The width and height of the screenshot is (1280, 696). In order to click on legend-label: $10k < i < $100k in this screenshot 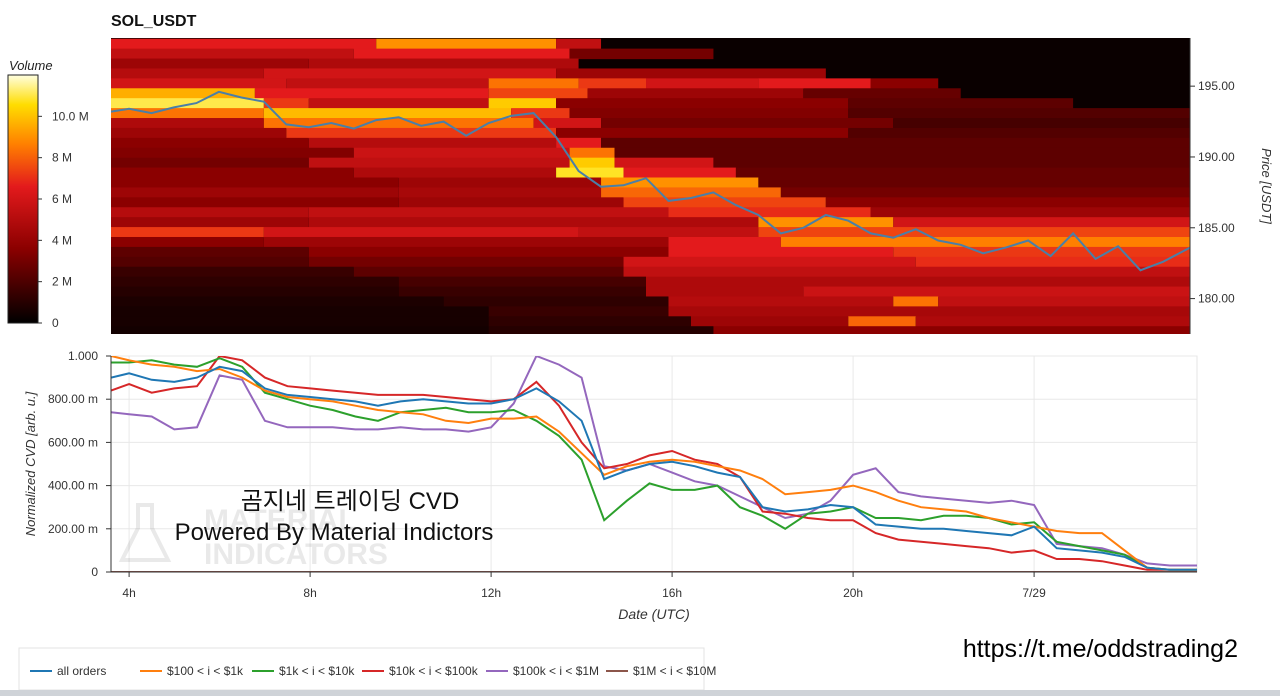, I will do `click(434, 671)`.